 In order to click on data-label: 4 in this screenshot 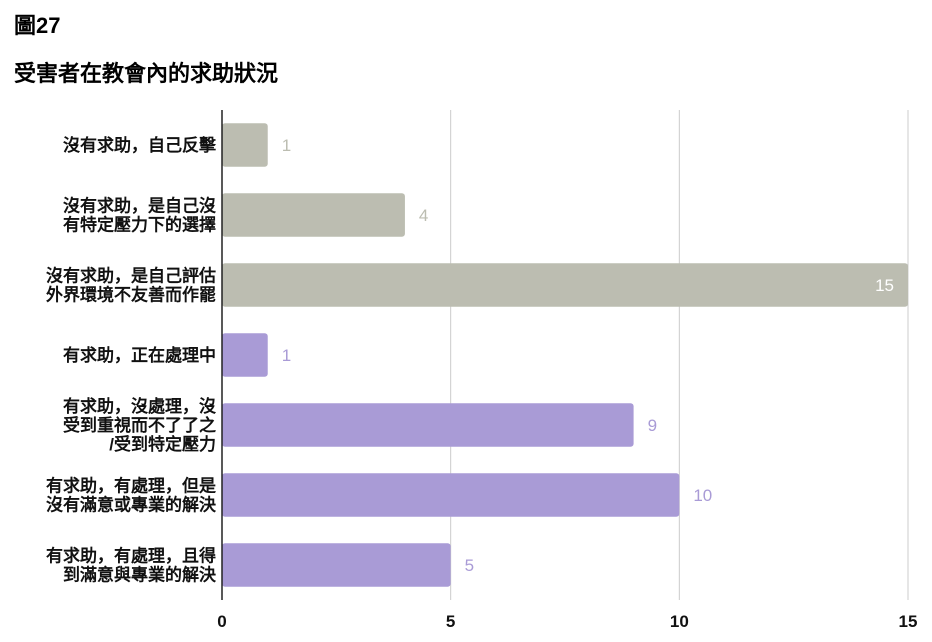, I will do `click(423, 215)`.